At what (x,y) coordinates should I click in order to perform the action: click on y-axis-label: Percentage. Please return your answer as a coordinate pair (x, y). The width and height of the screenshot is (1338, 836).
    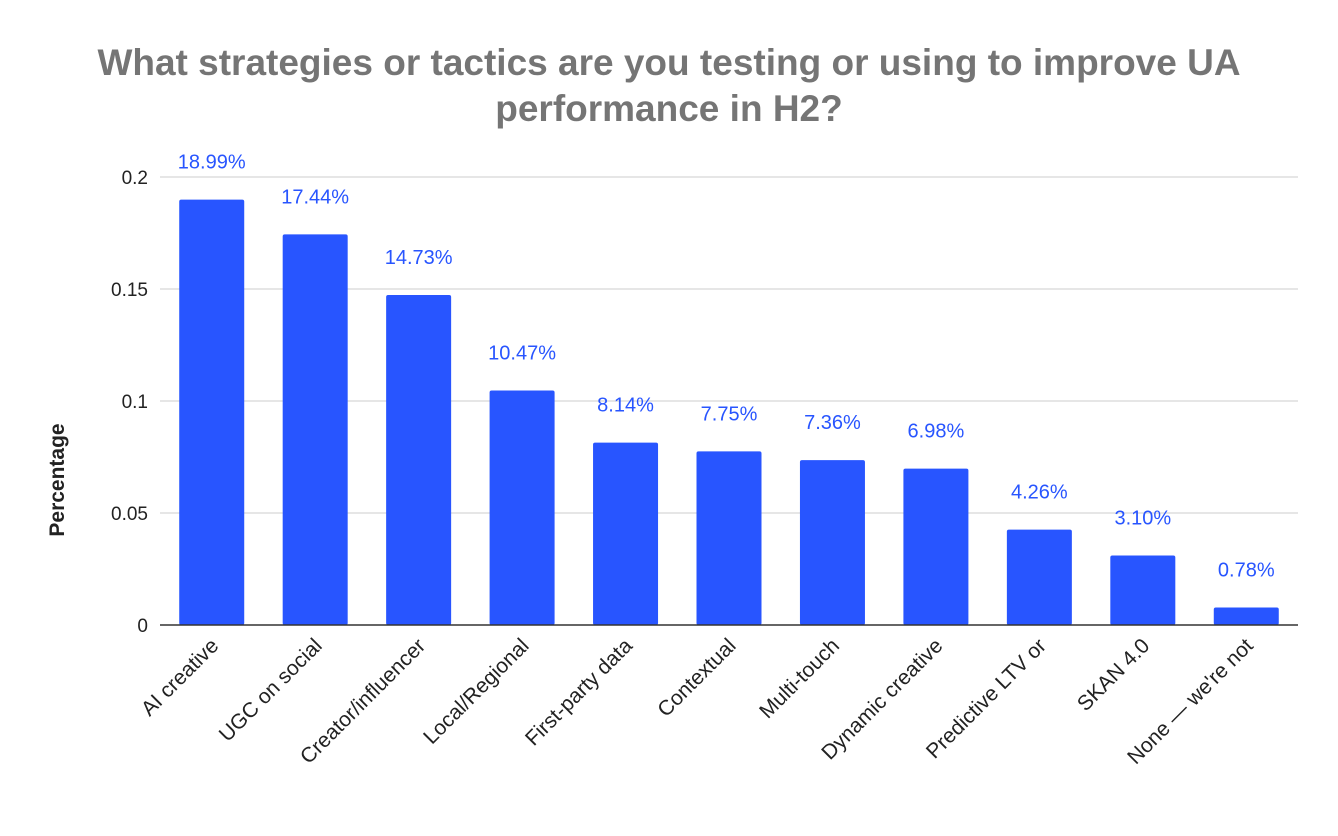
    Looking at the image, I should click on (57, 479).